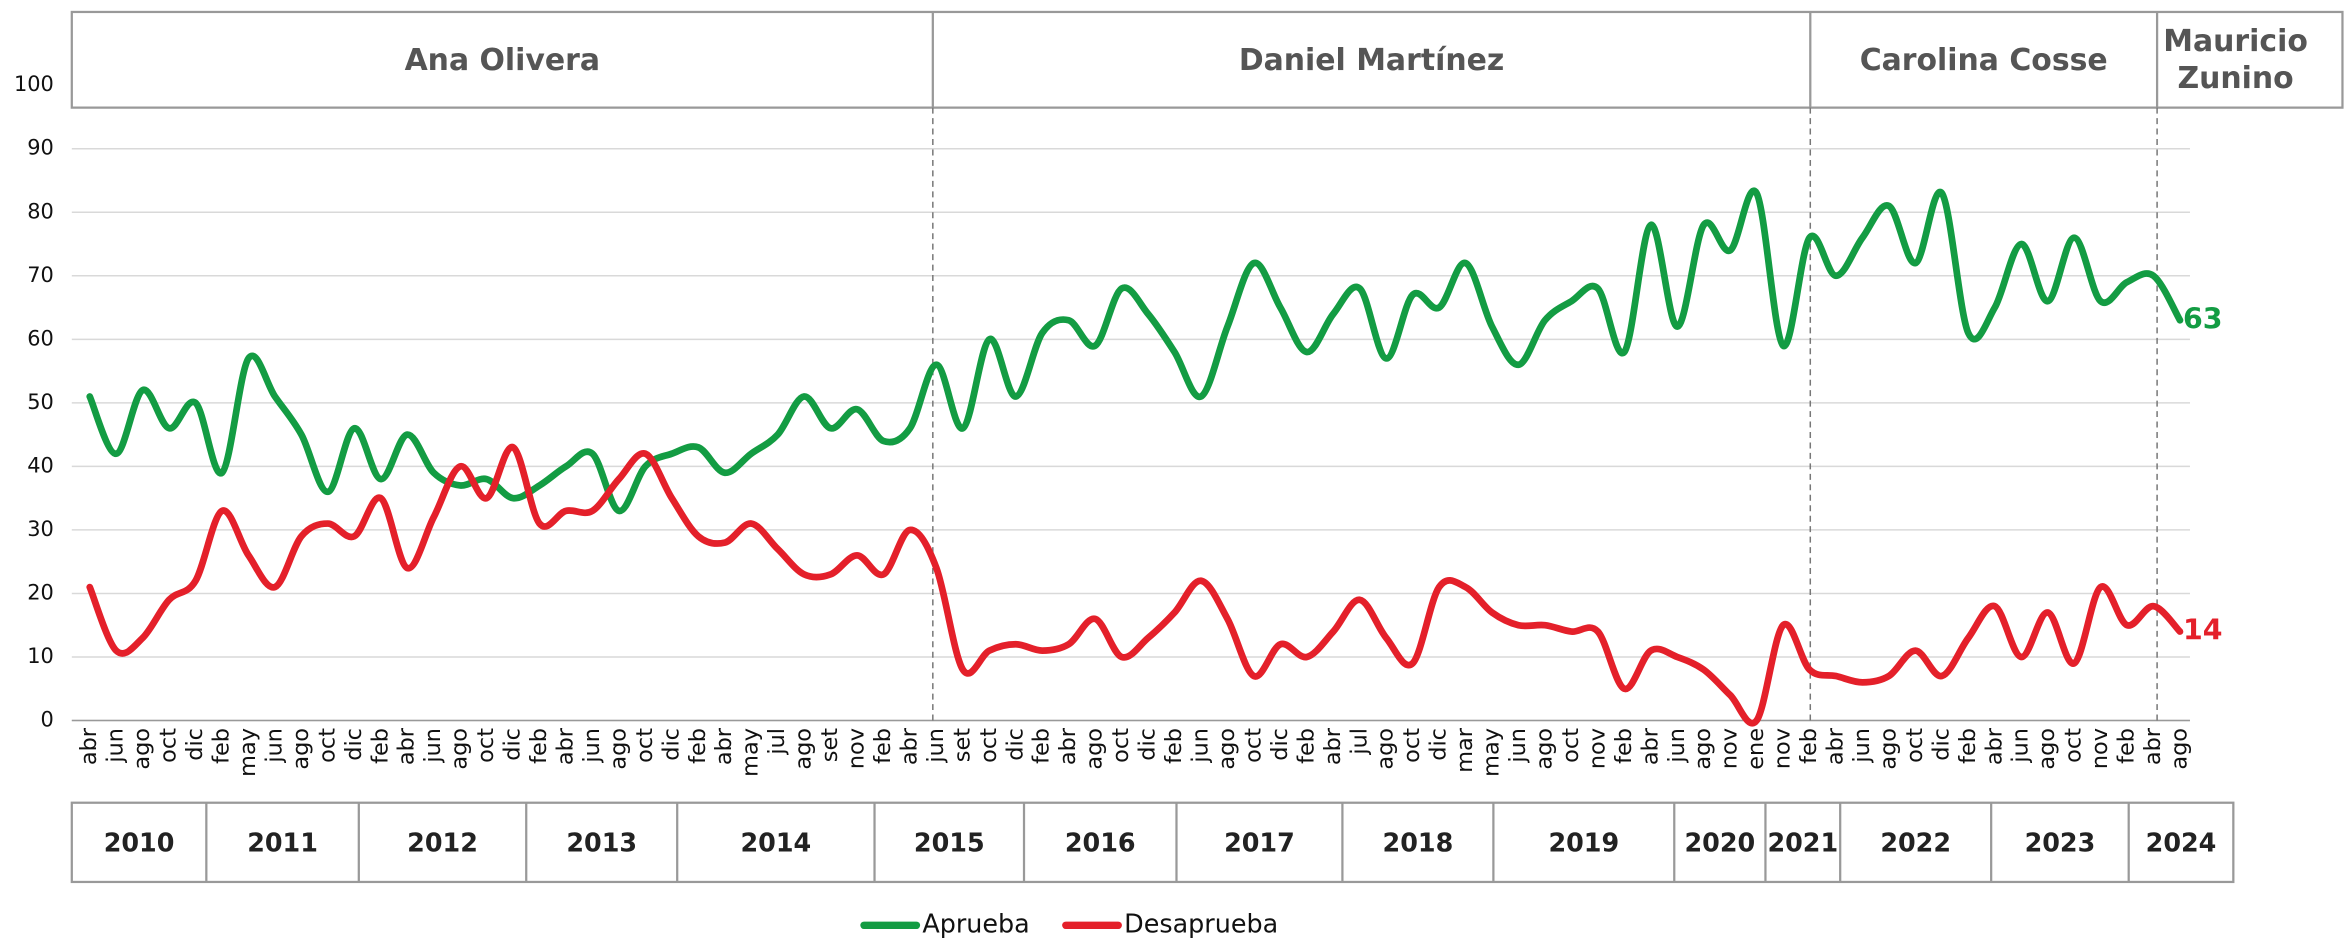  I want to click on period-label-line: Mauricio, so click(2235, 40).